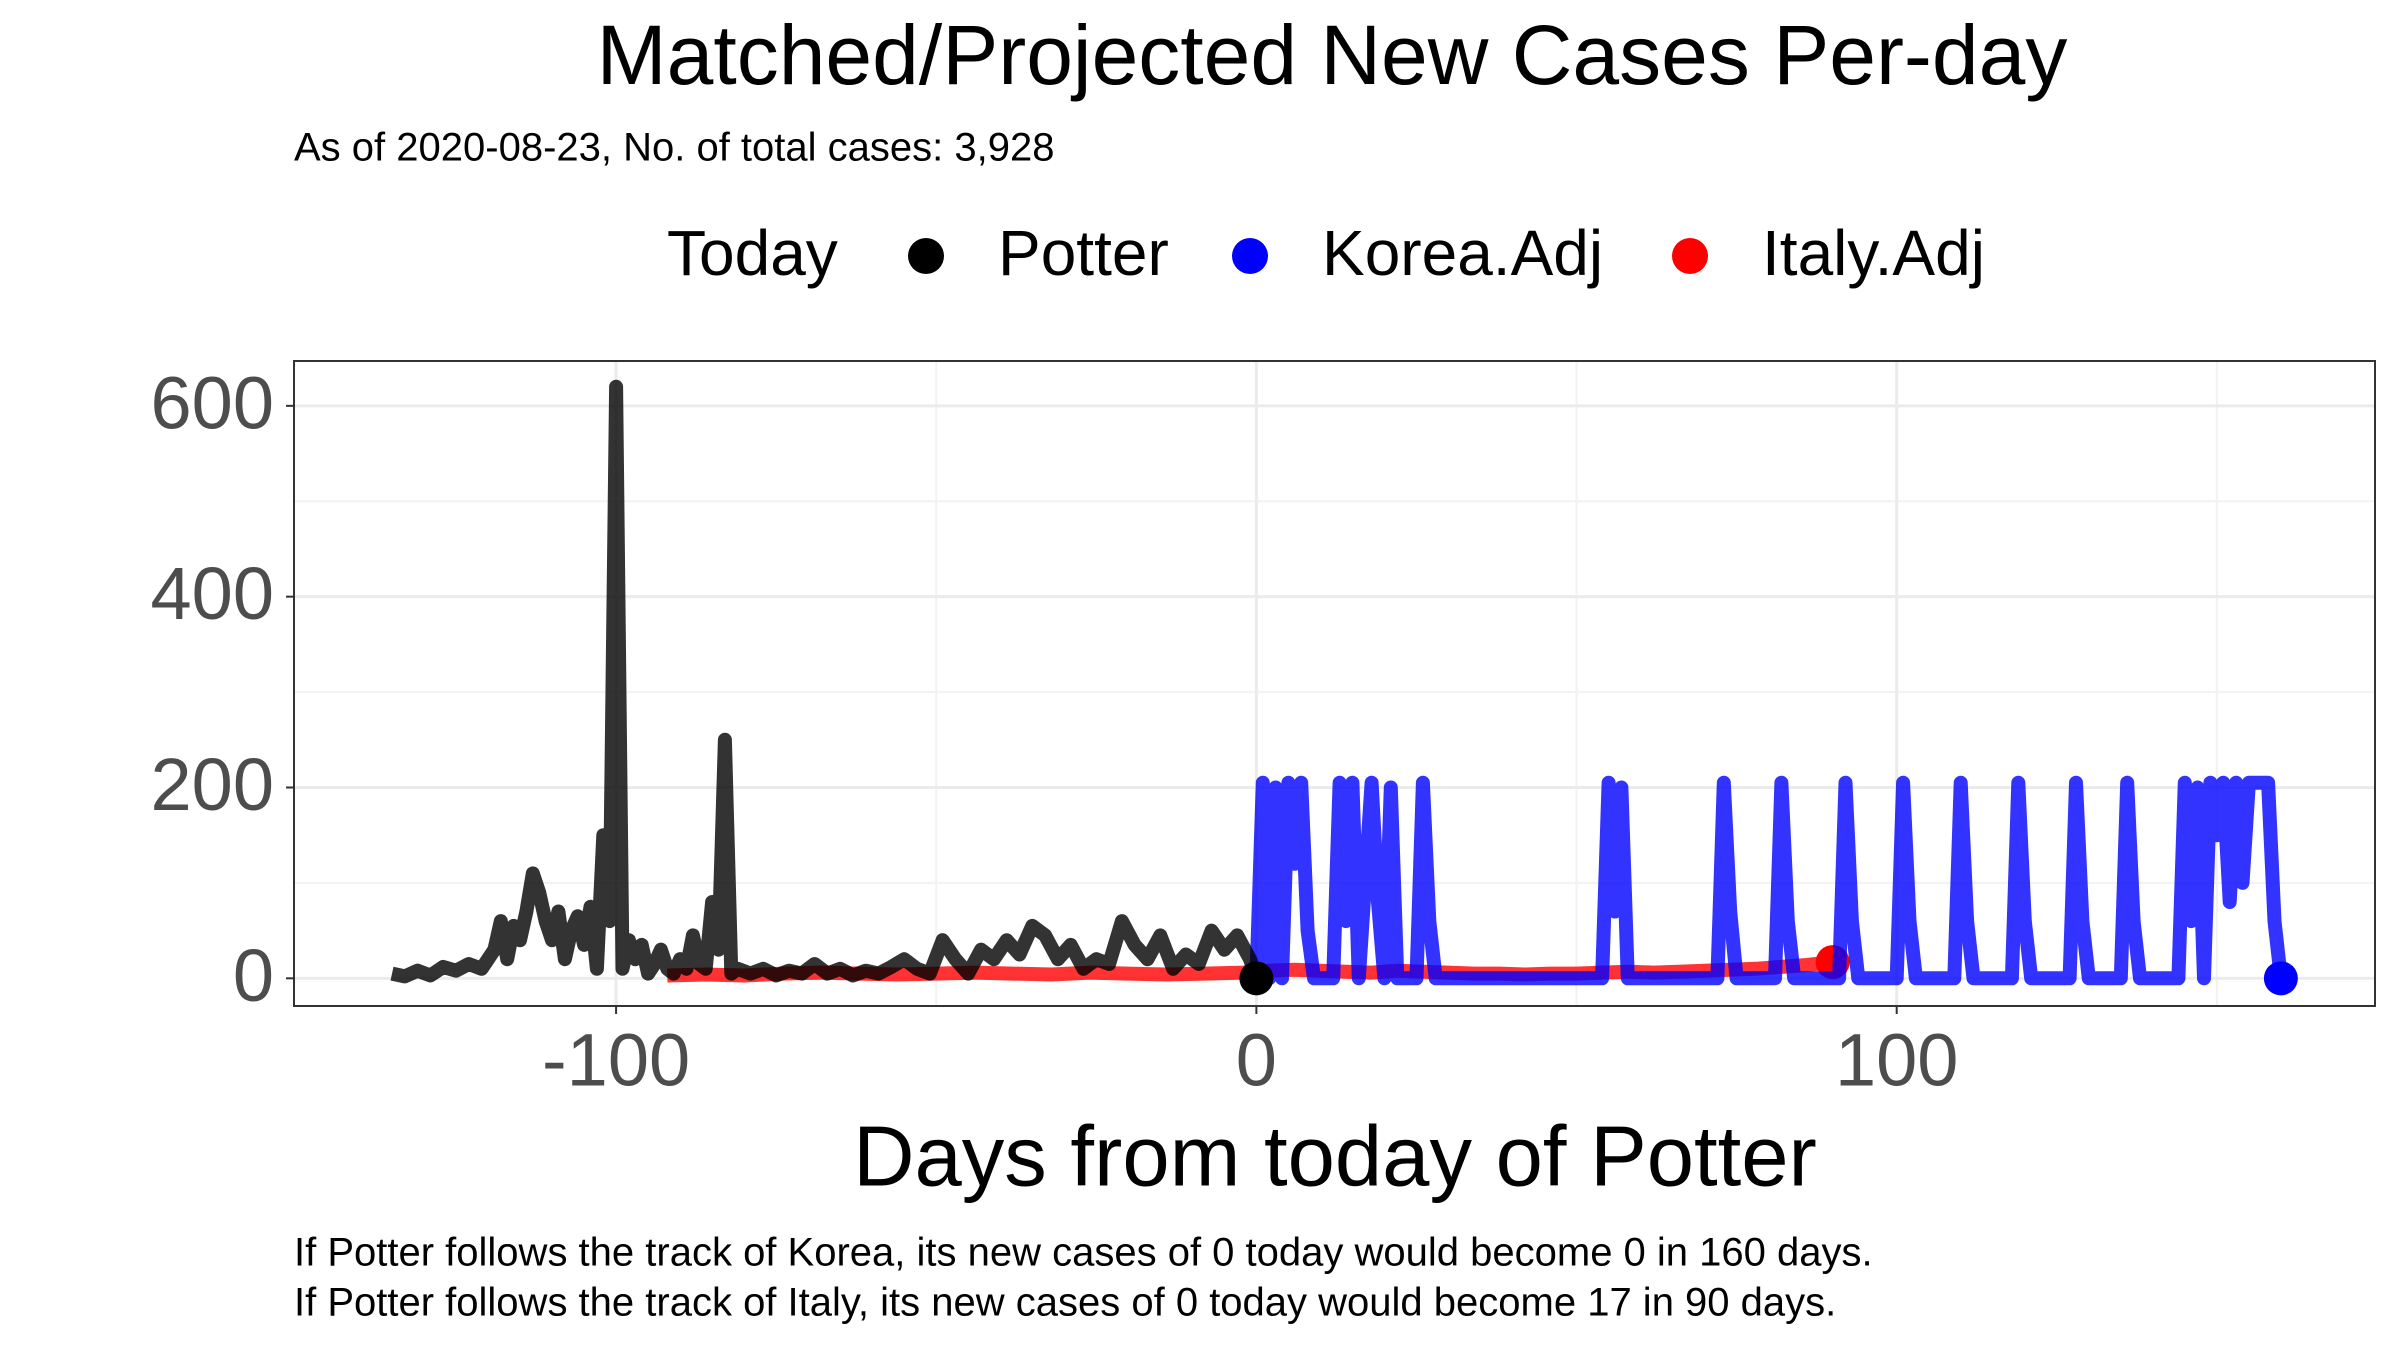 This screenshot has width=2400, height=1350. What do you see at coordinates (253, 975) in the screenshot?
I see `y-tick-label: 0` at bounding box center [253, 975].